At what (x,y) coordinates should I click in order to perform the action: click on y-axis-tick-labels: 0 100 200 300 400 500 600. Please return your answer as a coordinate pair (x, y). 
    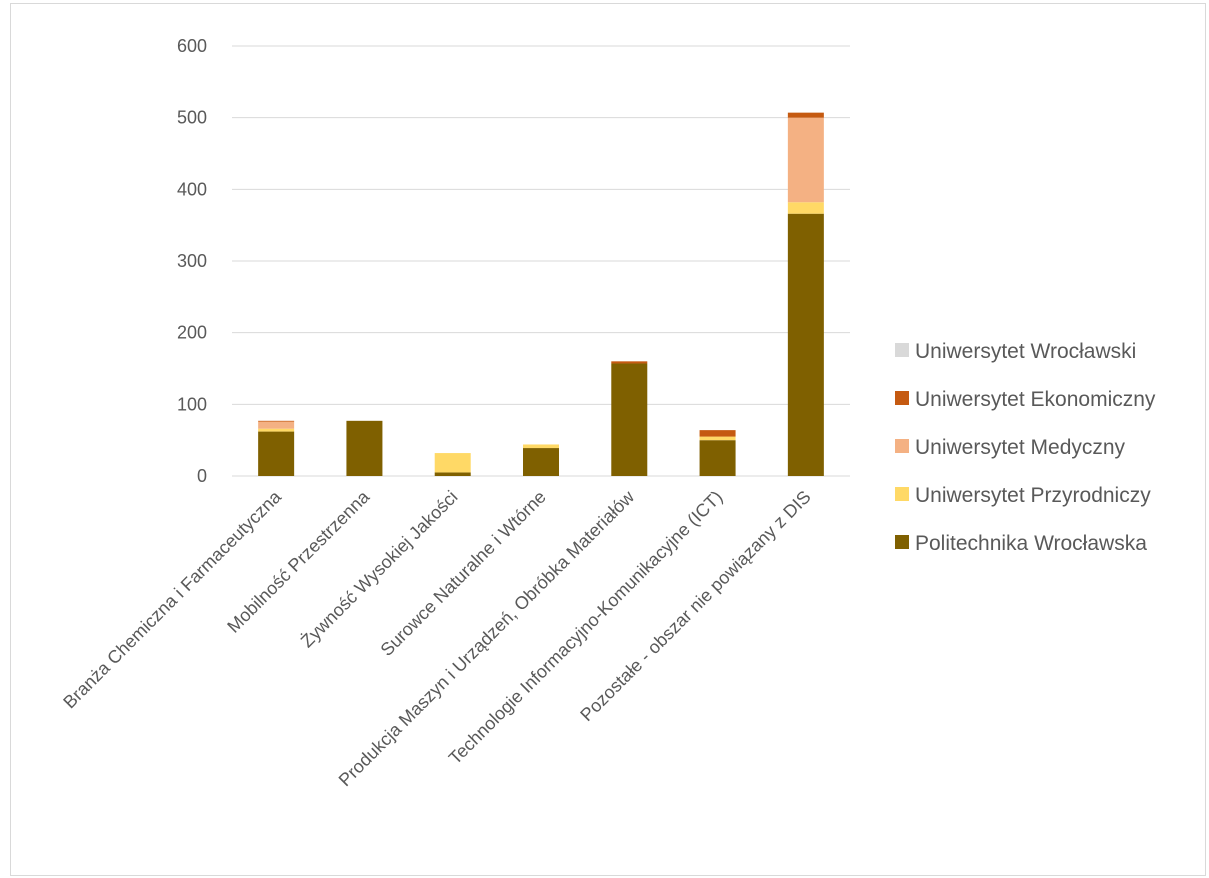
    Looking at the image, I should click on (192, 261).